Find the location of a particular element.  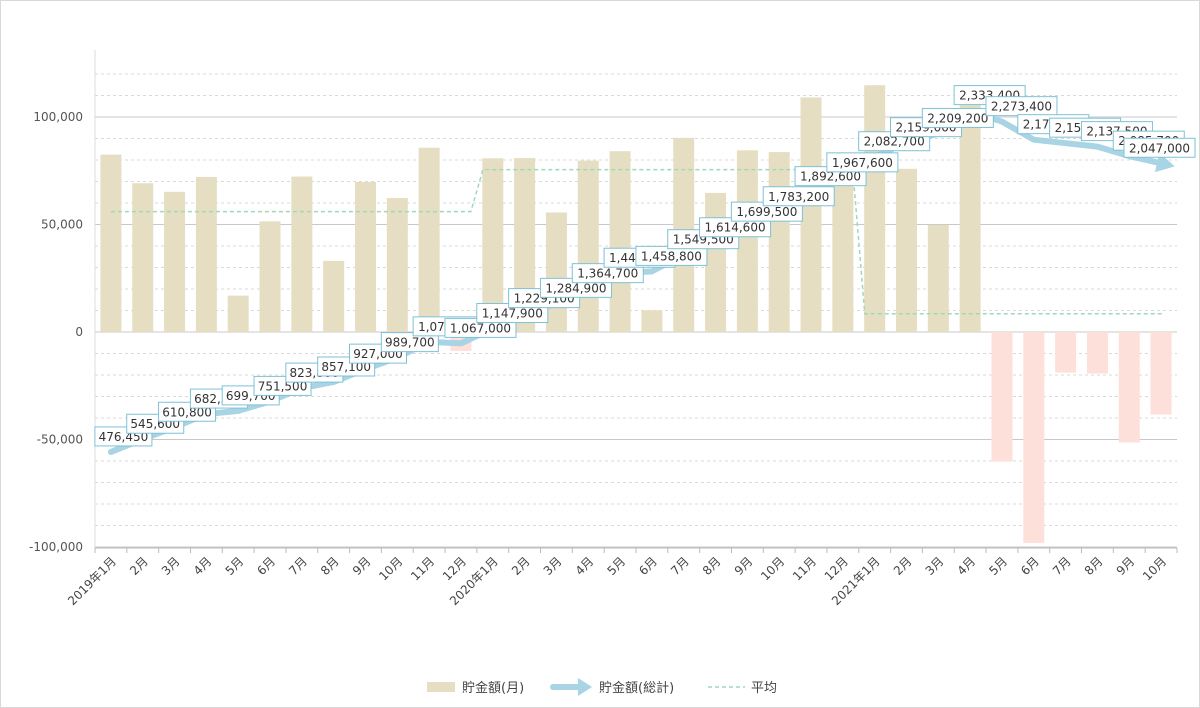

data-label-text: 1,364,700 is located at coordinates (607, 274).